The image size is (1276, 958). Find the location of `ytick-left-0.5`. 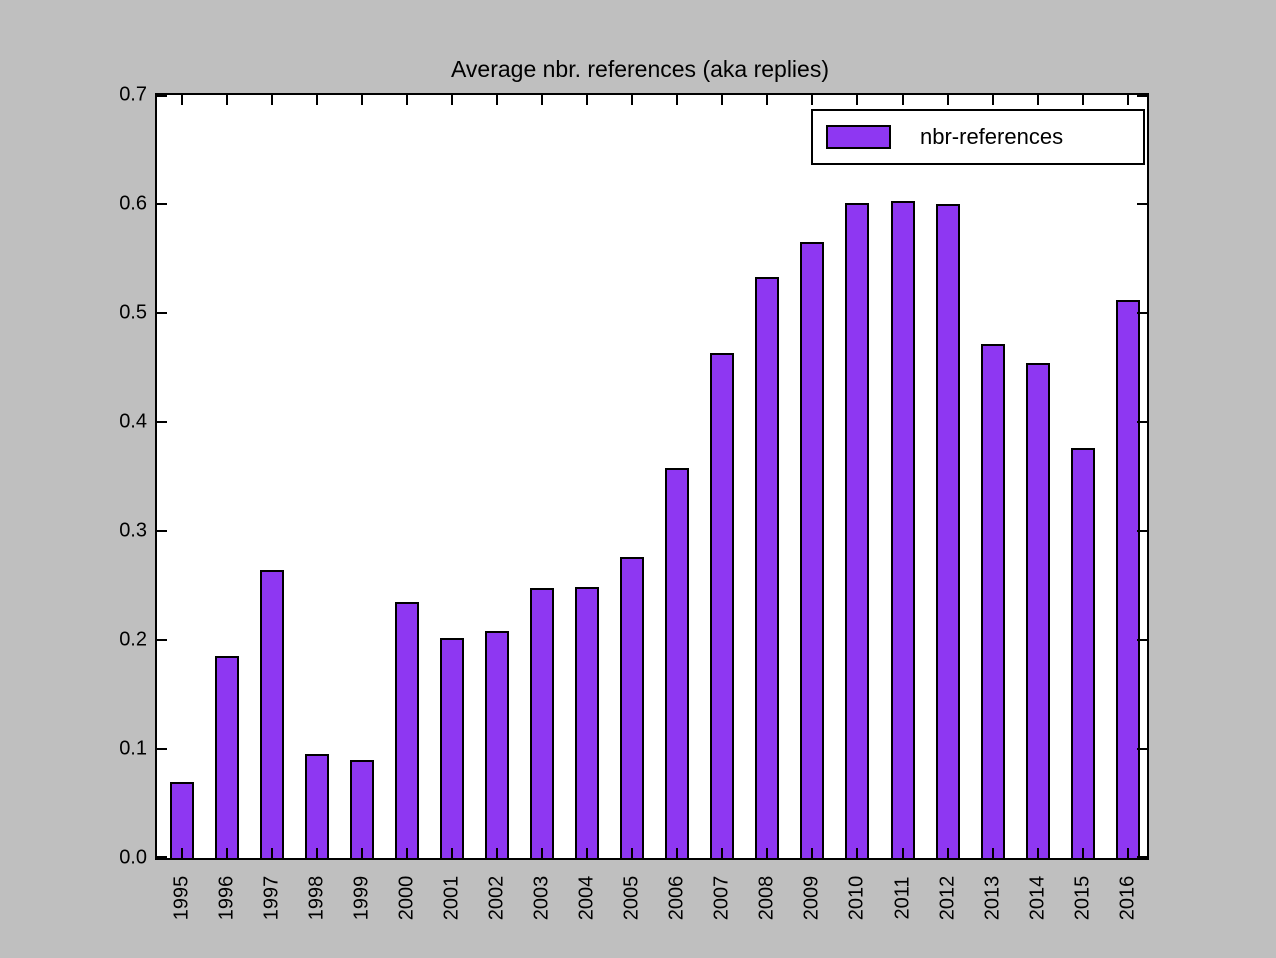

ytick-left-0.5 is located at coordinates (162, 313).